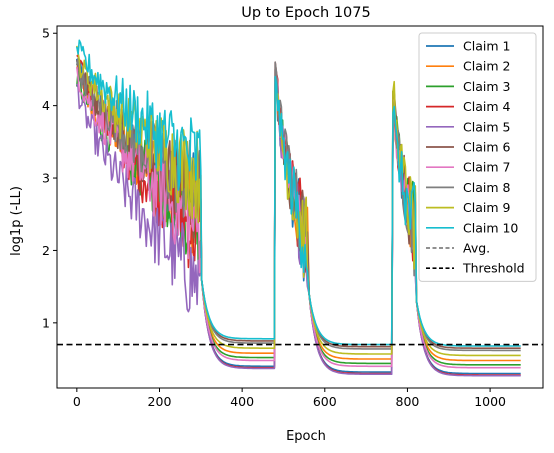 The width and height of the screenshot is (554, 453). I want to click on legend-label: Claim 8, so click(486, 187).